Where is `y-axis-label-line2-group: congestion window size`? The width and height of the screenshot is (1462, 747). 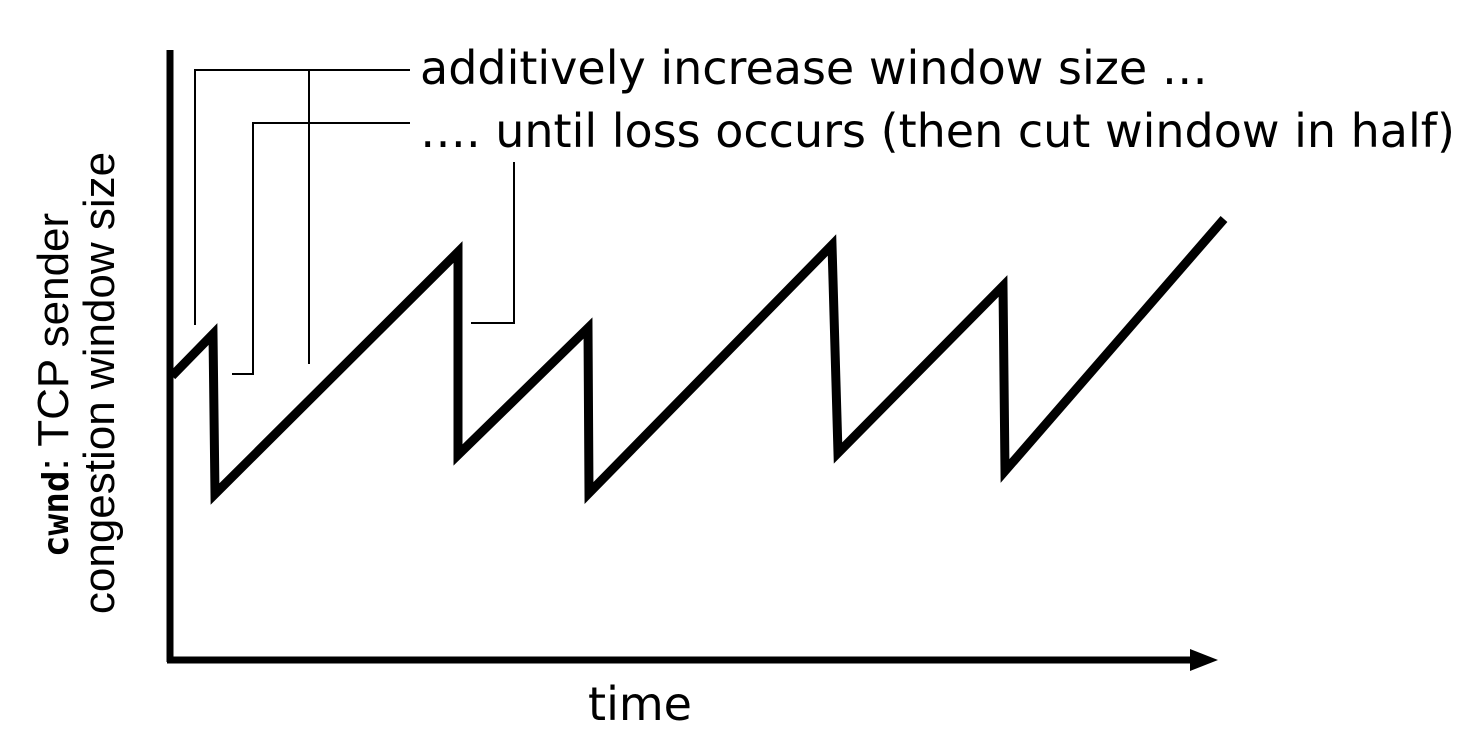
y-axis-label-line2-group: congestion window size is located at coordinates (99, 383).